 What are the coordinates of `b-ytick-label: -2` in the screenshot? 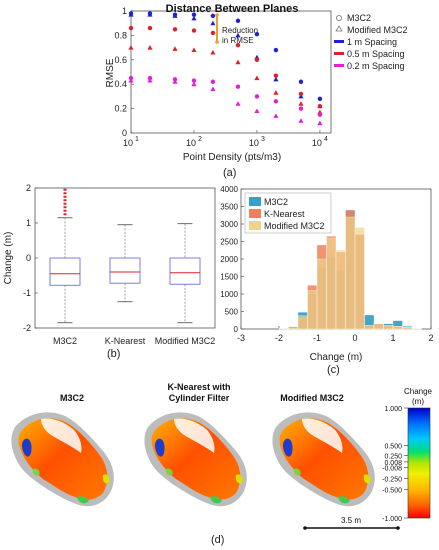 It's located at (27, 328).